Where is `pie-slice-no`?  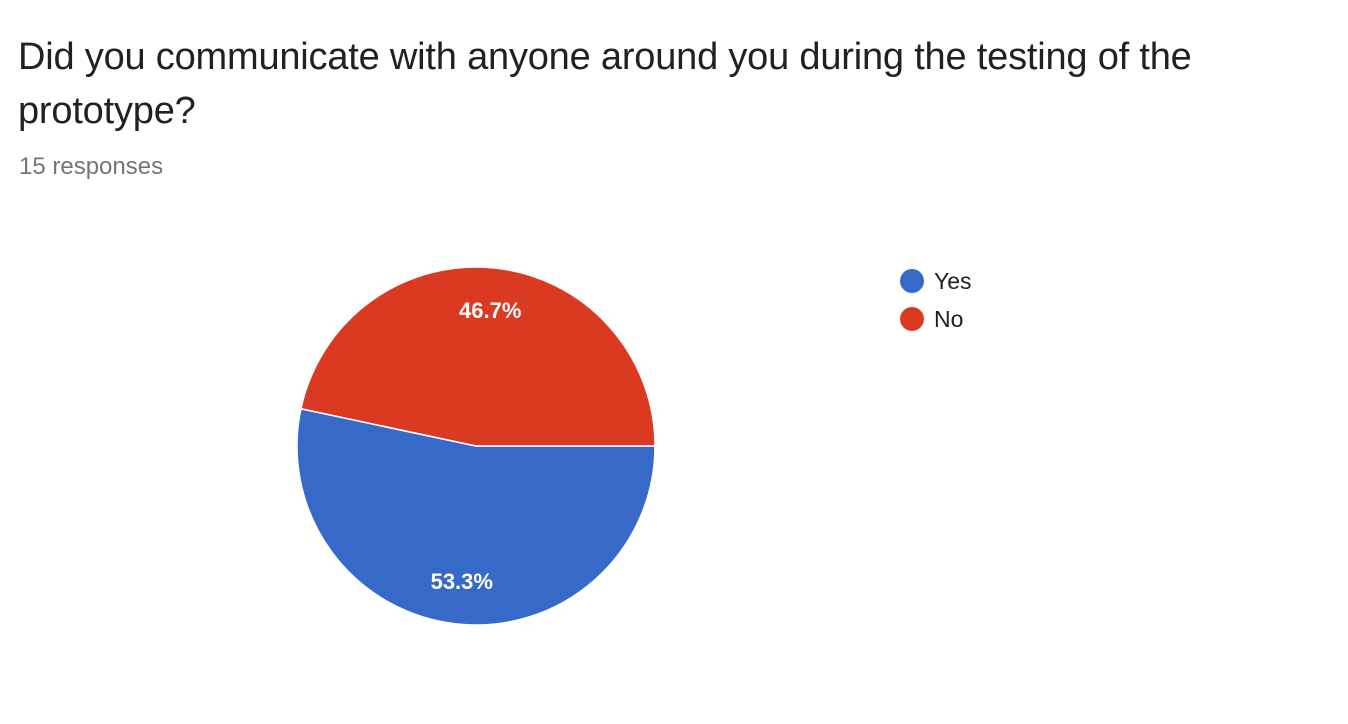 pie-slice-no is located at coordinates (478, 356).